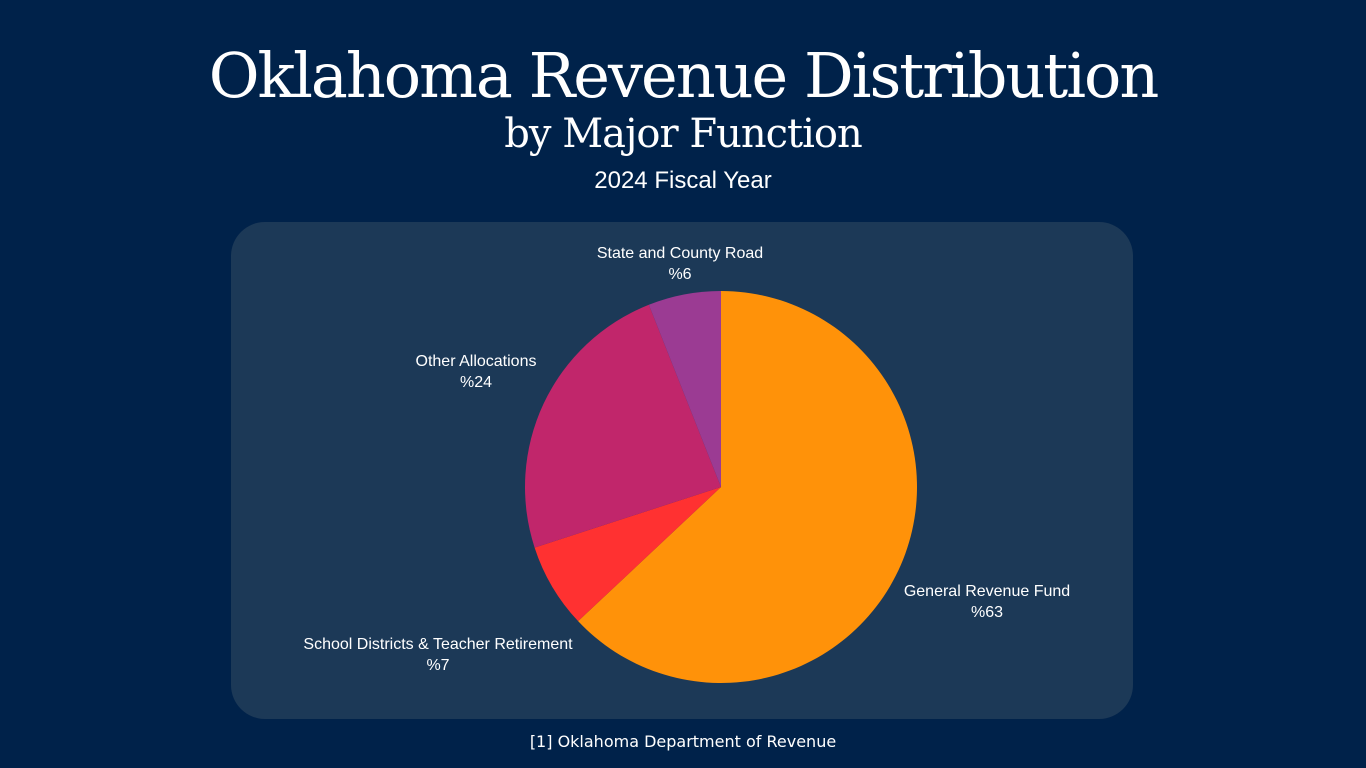 This screenshot has width=1366, height=768. Describe the element at coordinates (680, 253) in the screenshot. I see `slice-label-name: State and County Road` at that location.